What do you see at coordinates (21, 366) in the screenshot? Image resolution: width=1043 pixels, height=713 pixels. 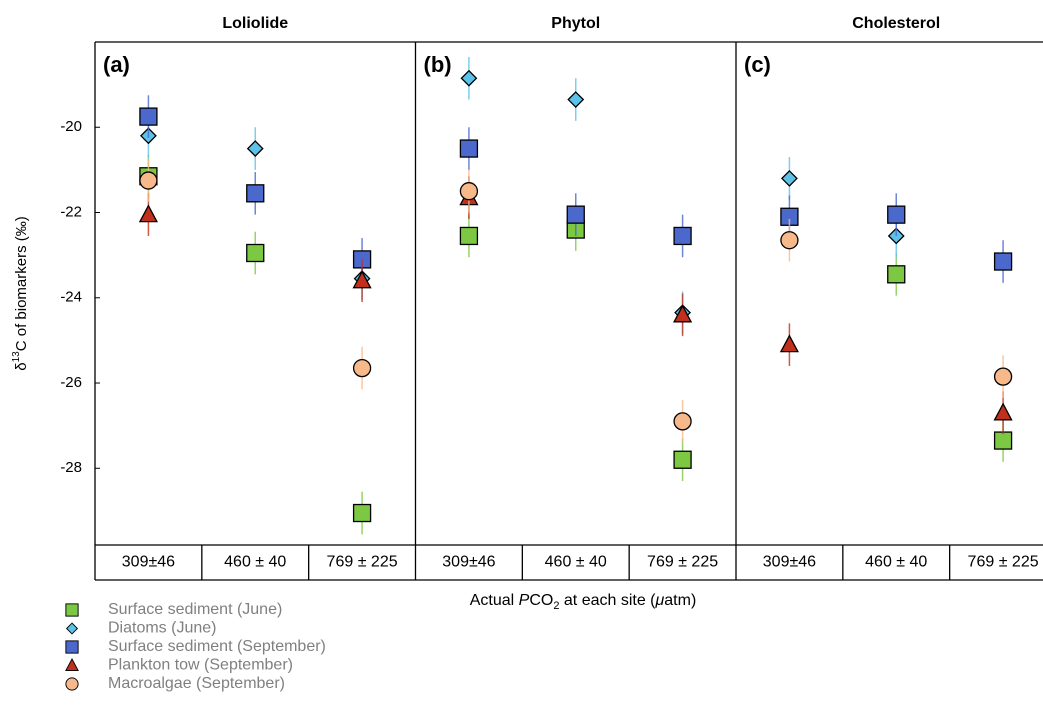 I see `y-label-prefix: δ` at bounding box center [21, 366].